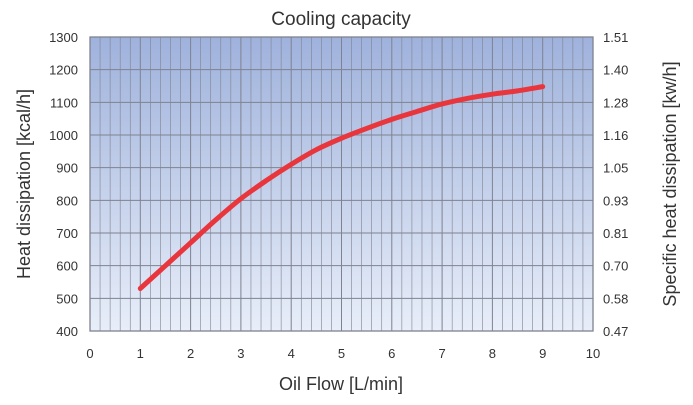 The image size is (693, 405). What do you see at coordinates (593, 353) in the screenshot?
I see `x-tick-label: 10` at bounding box center [593, 353].